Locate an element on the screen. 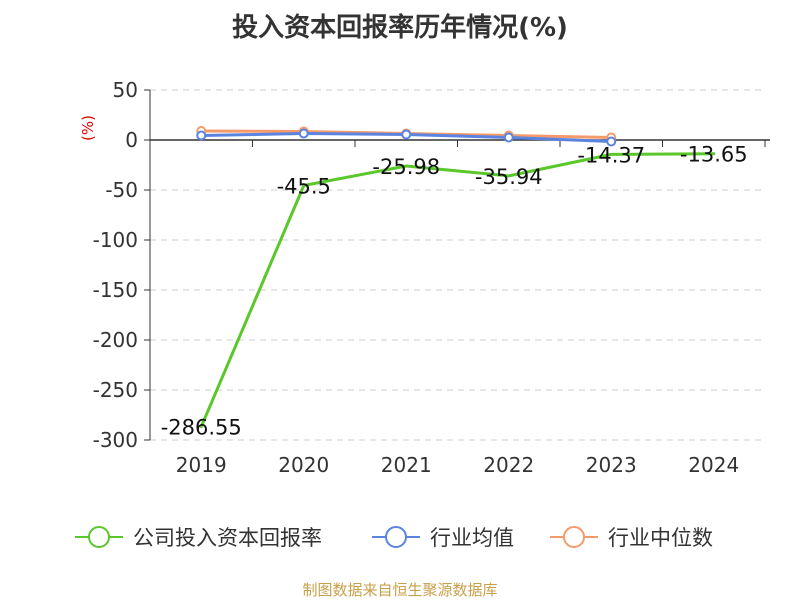  y-tick-label: -200 is located at coordinates (115, 340).